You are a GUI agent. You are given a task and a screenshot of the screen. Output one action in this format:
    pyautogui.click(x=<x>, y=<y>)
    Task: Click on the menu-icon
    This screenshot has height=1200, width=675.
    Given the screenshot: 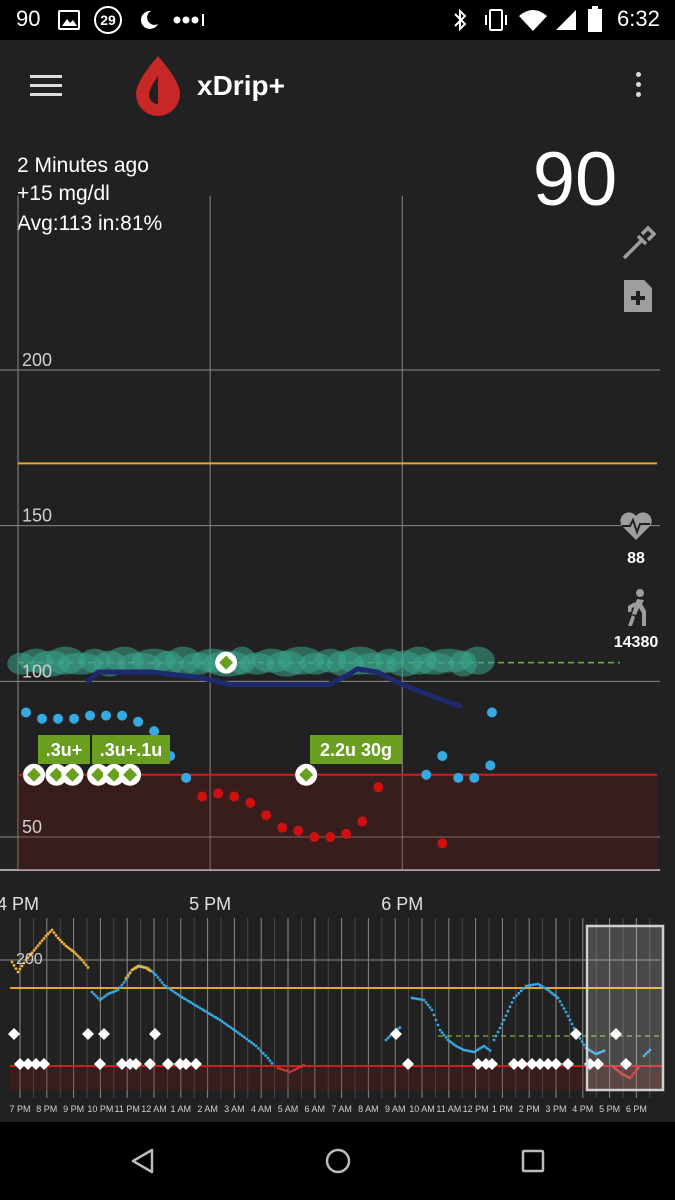 What is the action you would take?
    pyautogui.click(x=46, y=86)
    